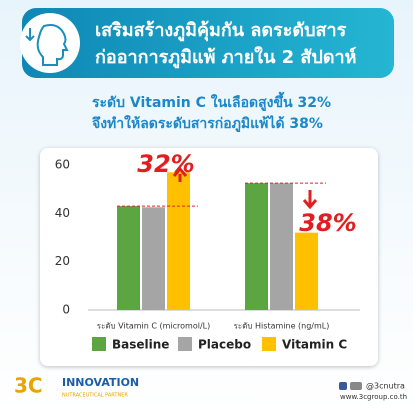 Image resolution: width=413 pixels, height=417 pixels. Describe the element at coordinates (221, 31) in the screenshot. I see `header-title: เสริมสร้างภูมิคุ้มกัน ลดระดับสาร` at that location.